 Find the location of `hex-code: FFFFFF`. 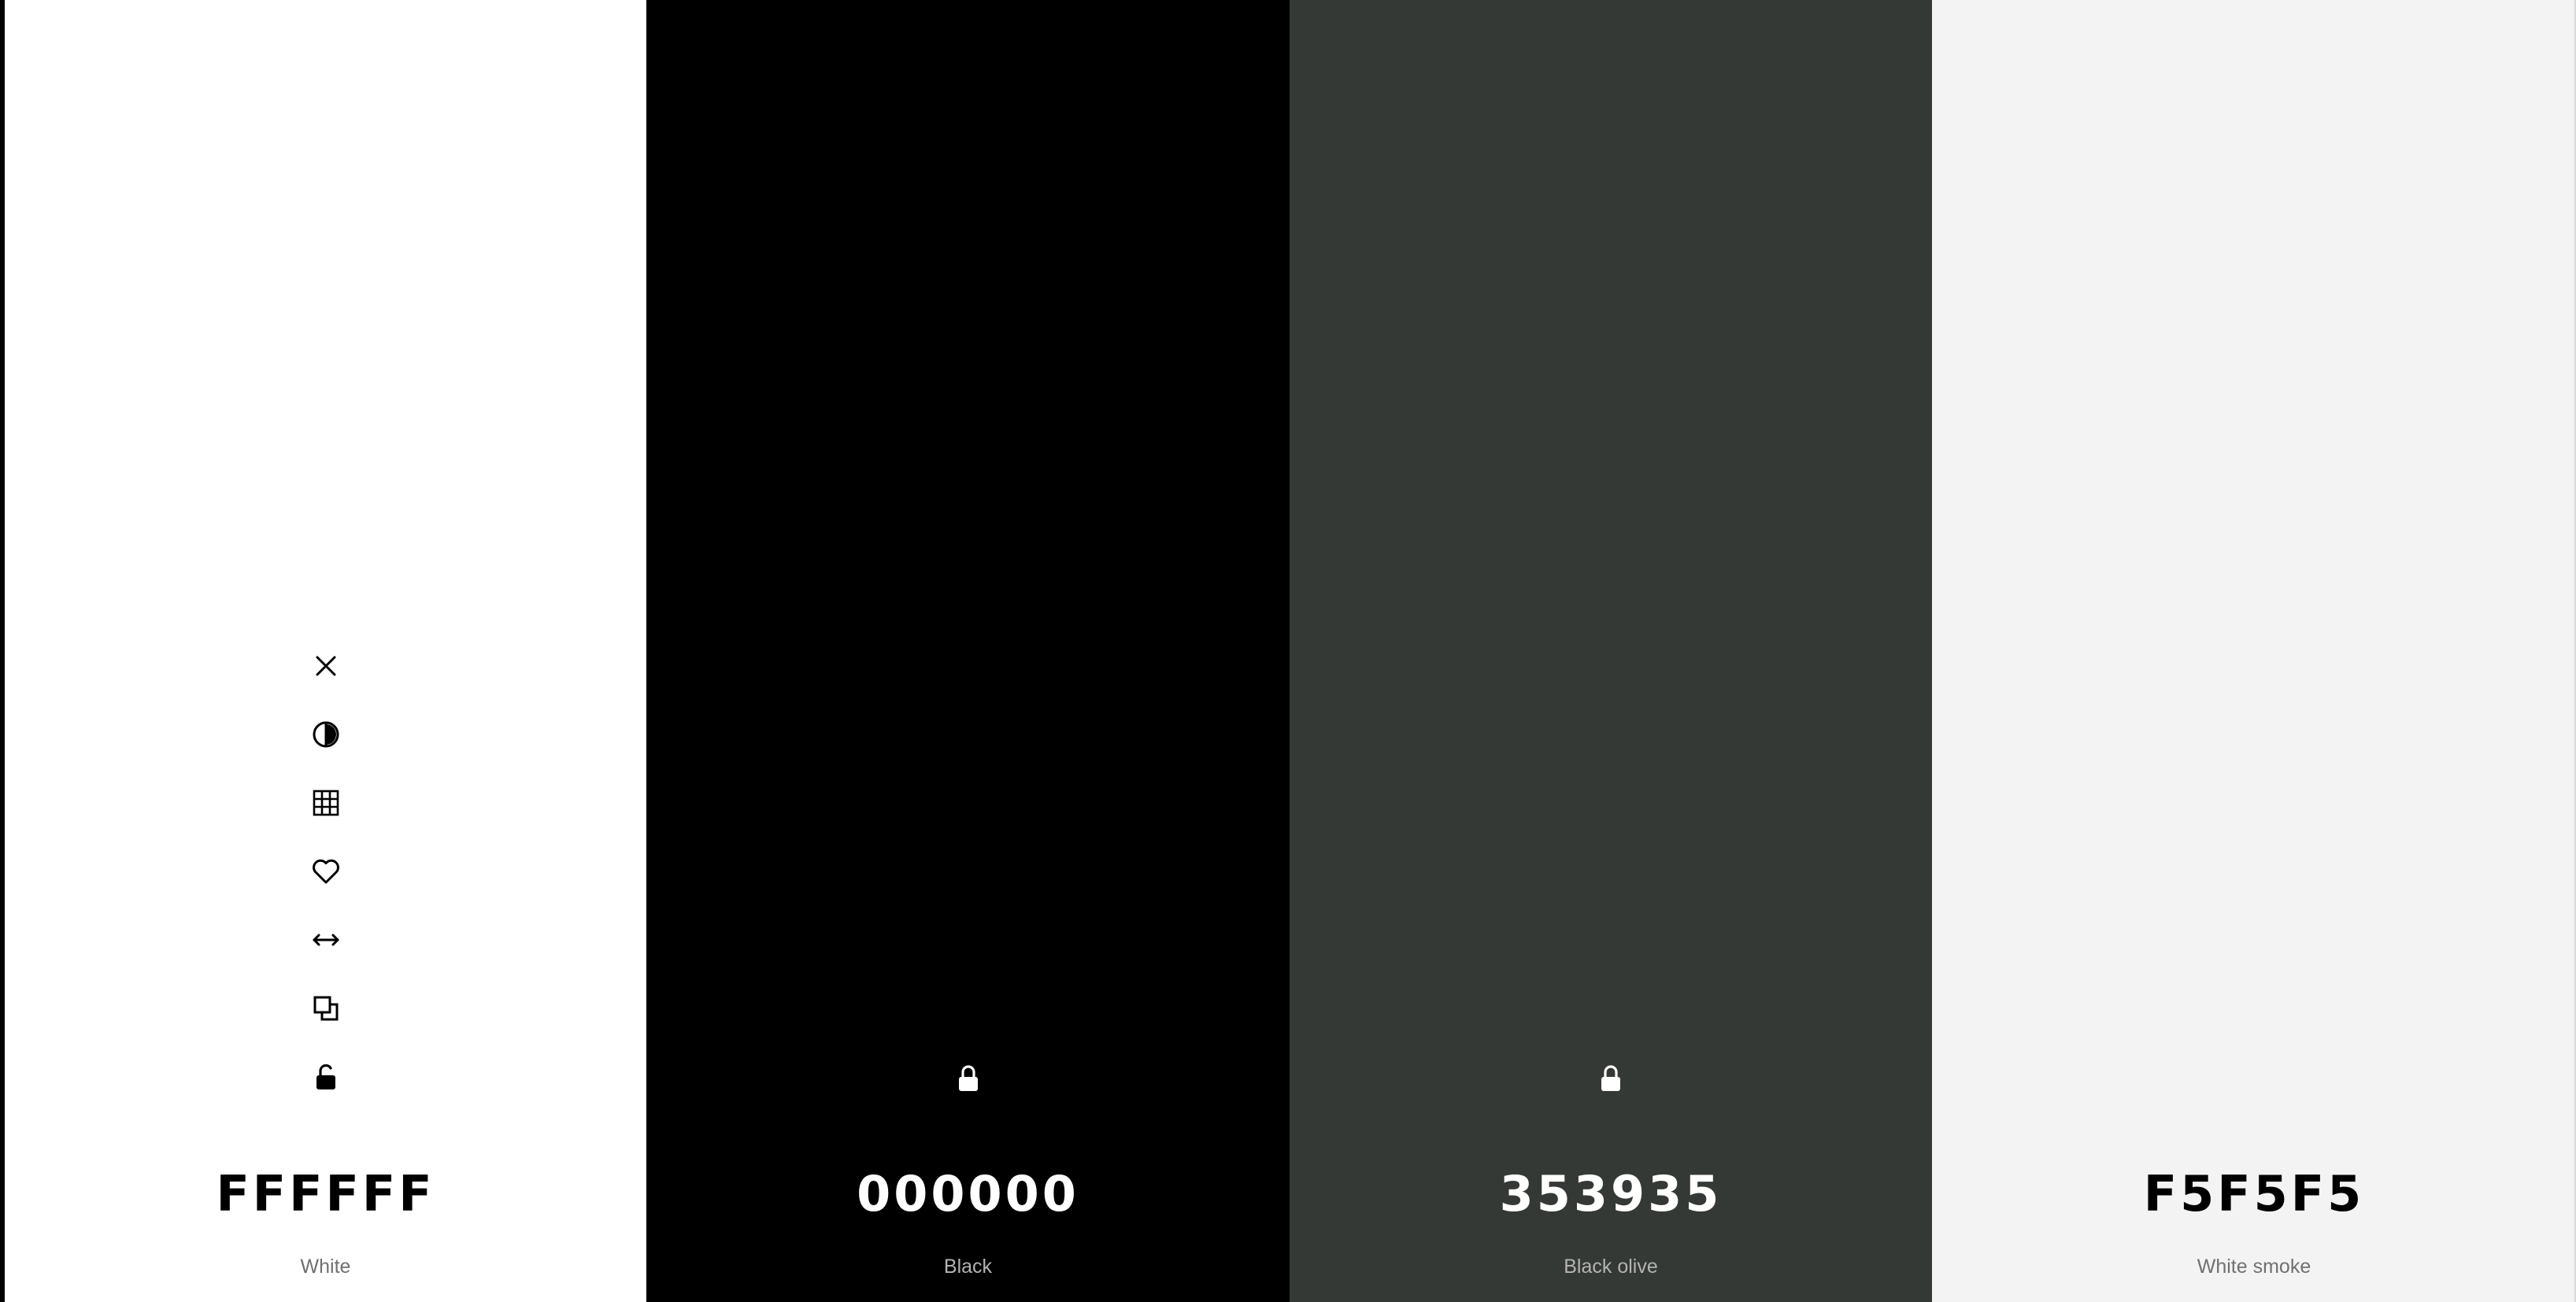

hex-code: FFFFFF is located at coordinates (325, 1193).